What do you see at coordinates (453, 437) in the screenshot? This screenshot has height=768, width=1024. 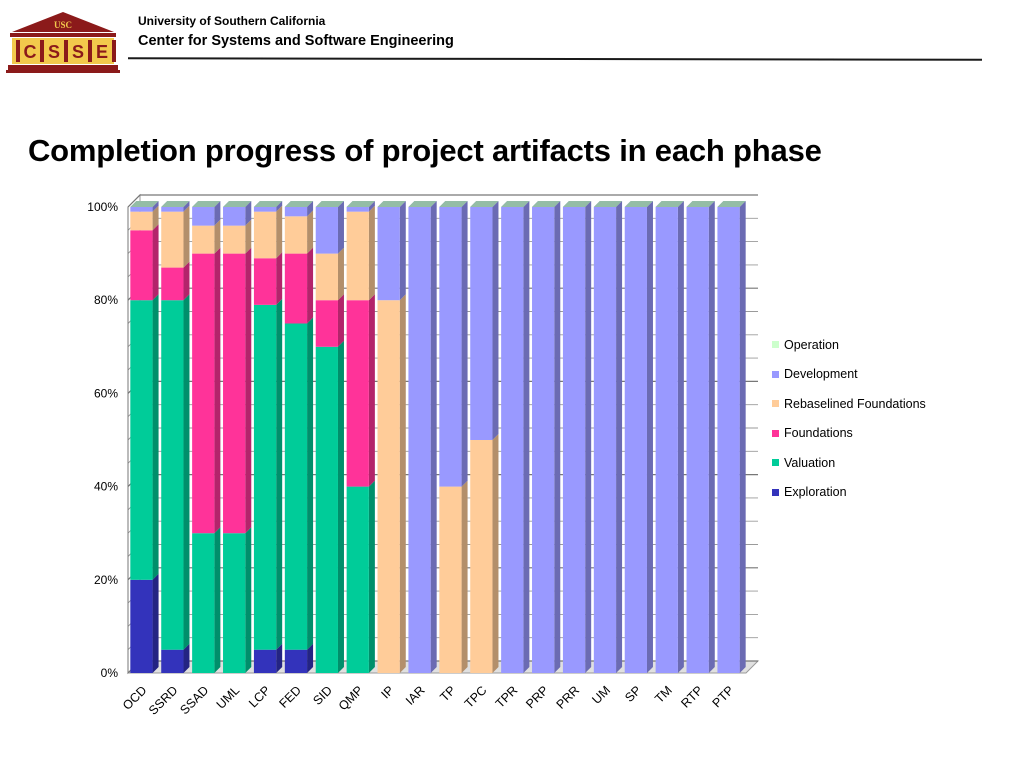 I see `bar-tp` at bounding box center [453, 437].